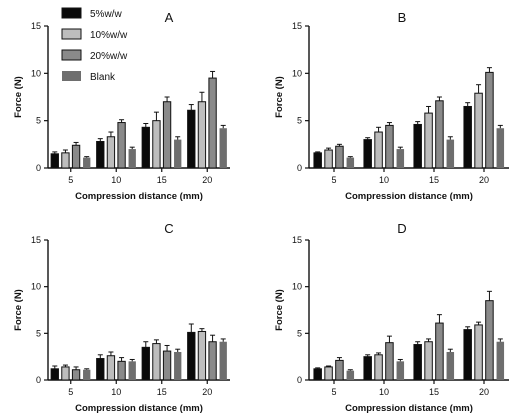 The width and height of the screenshot is (517, 418). What do you see at coordinates (109, 56) in the screenshot?
I see `legend-label: 20%w/w` at bounding box center [109, 56].